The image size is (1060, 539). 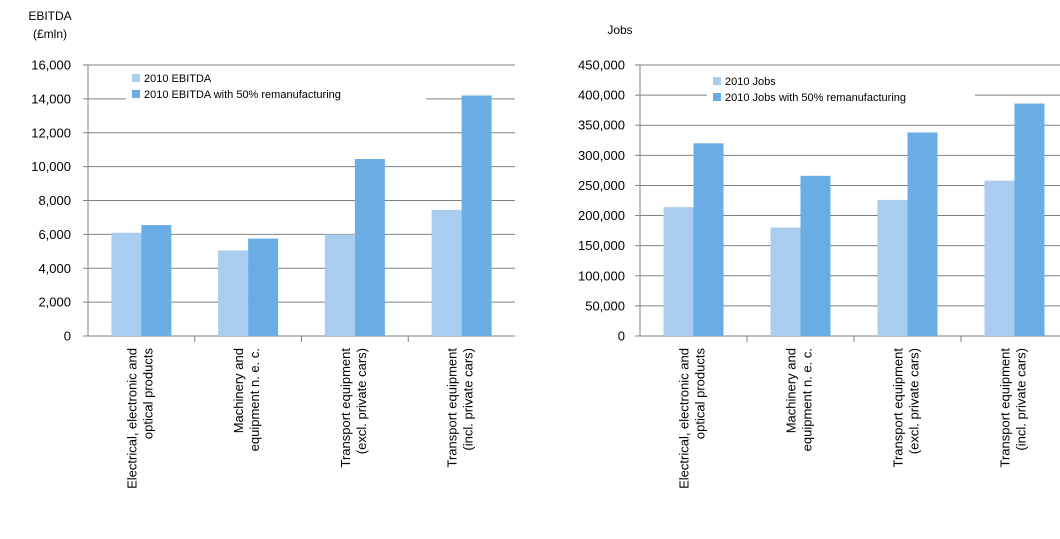 I want to click on y-tick-label: 200,000, so click(x=601, y=215).